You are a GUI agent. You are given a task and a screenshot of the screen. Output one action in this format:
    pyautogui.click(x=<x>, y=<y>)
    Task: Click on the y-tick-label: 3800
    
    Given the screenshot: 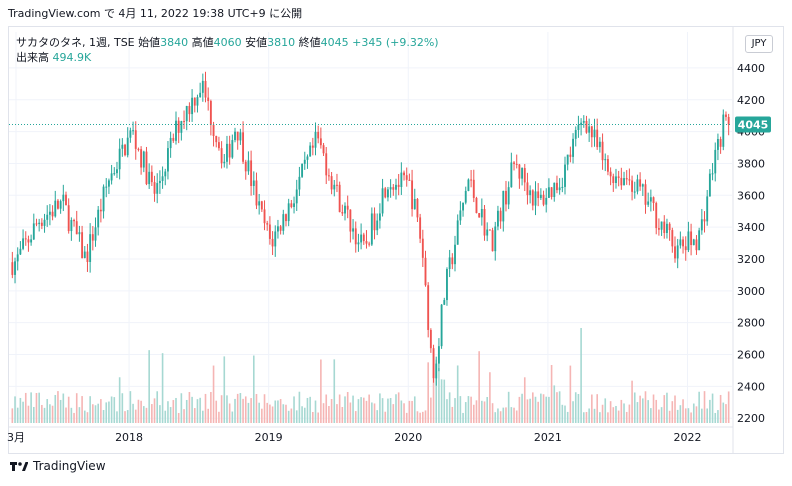 What is the action you would take?
    pyautogui.click(x=751, y=163)
    